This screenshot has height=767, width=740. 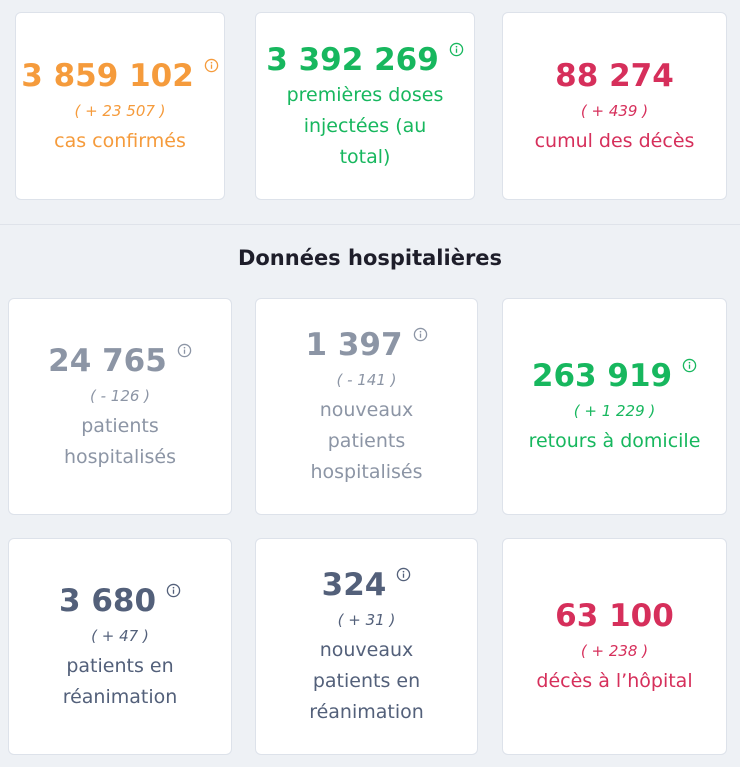 I want to click on stat-number-row: 324, so click(x=367, y=585).